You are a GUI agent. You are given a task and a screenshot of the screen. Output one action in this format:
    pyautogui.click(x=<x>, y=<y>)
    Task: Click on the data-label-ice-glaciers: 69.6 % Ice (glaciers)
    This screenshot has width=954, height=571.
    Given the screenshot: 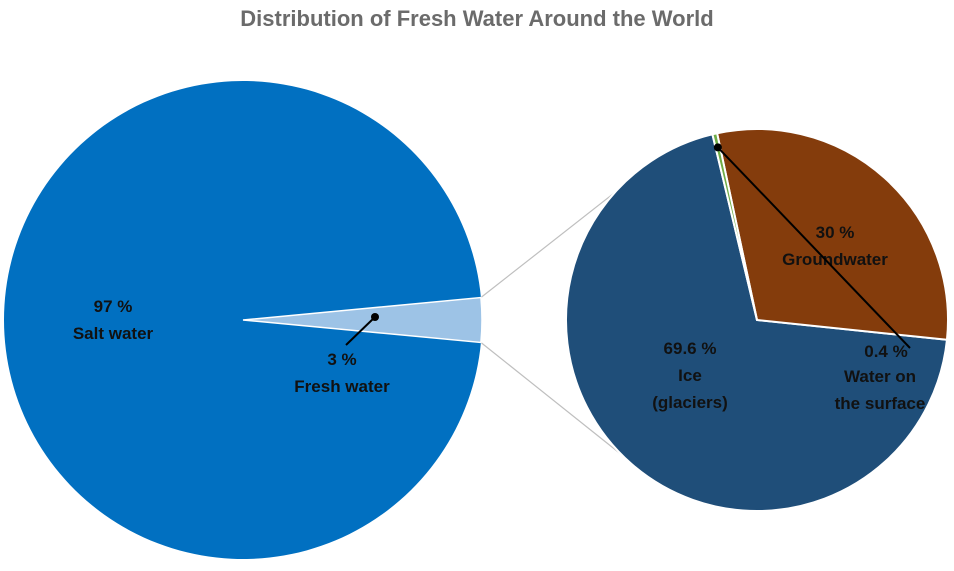 What is the action you would take?
    pyautogui.click(x=690, y=375)
    